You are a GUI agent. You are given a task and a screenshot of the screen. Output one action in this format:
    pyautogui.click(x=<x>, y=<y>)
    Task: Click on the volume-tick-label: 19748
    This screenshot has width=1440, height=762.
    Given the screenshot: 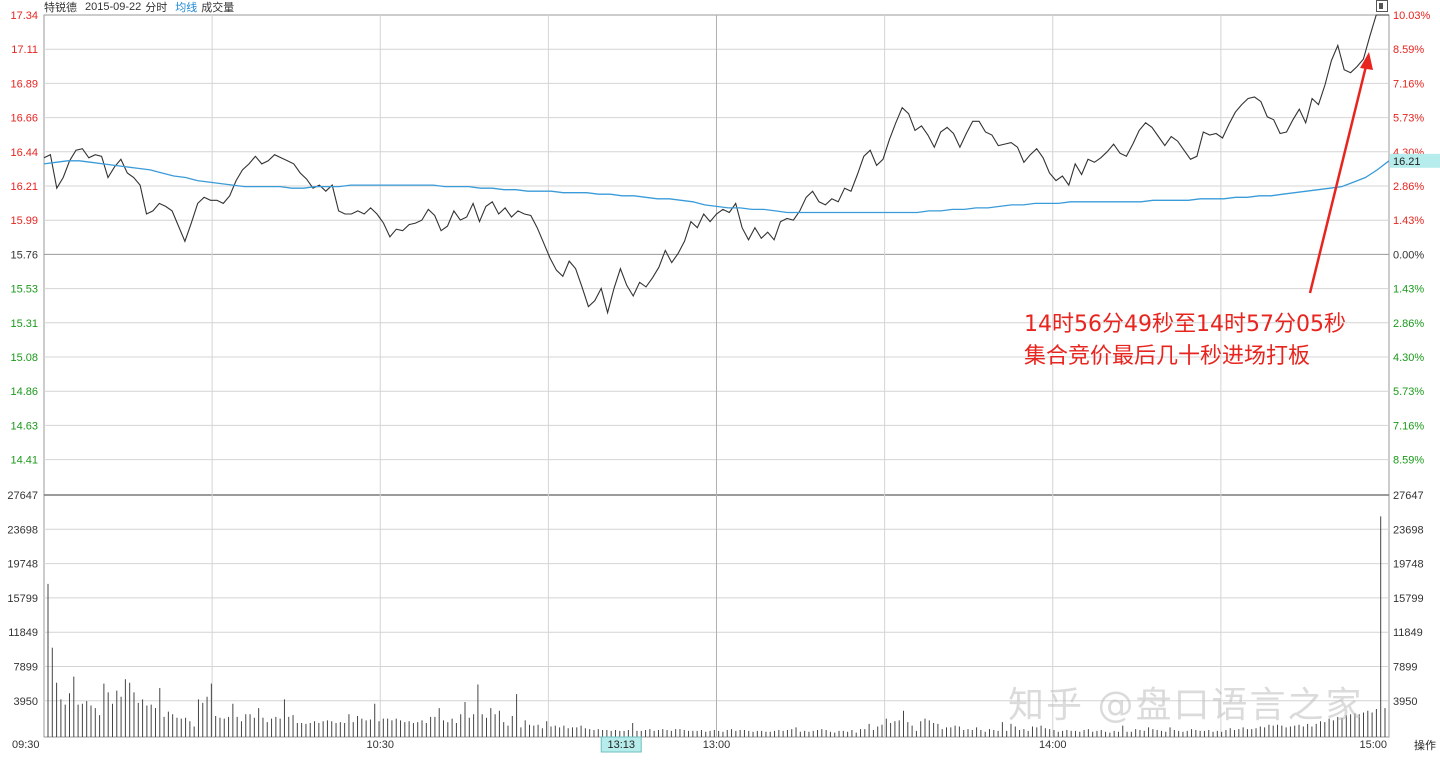 What is the action you would take?
    pyautogui.click(x=22, y=565)
    